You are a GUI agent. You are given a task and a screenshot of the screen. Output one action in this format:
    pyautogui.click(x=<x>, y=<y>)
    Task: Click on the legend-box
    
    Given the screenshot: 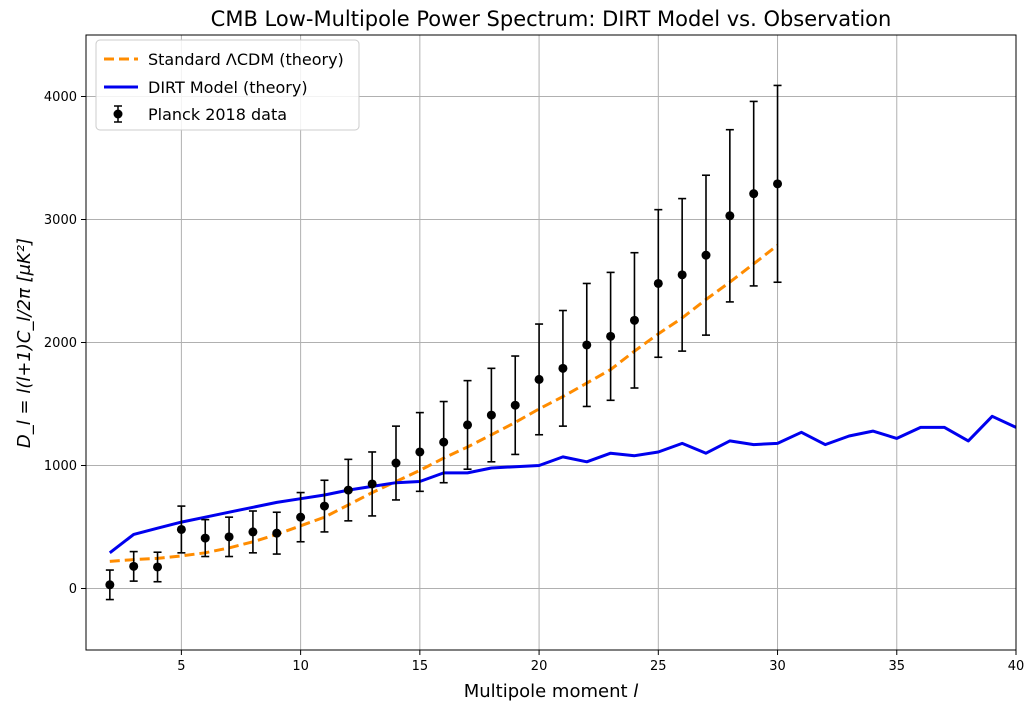 What is the action you would take?
    pyautogui.click(x=227, y=85)
    